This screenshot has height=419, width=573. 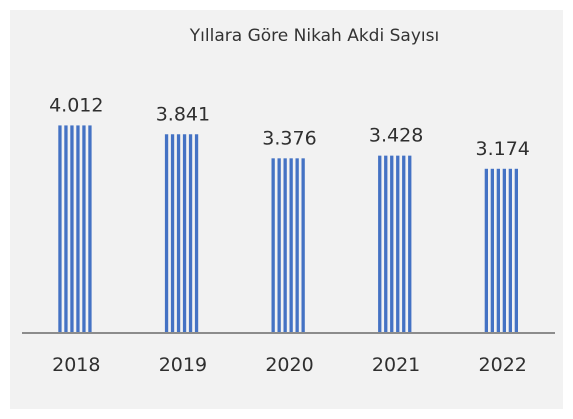 I want to click on x-tick-label-2020: 2020, so click(x=289, y=365).